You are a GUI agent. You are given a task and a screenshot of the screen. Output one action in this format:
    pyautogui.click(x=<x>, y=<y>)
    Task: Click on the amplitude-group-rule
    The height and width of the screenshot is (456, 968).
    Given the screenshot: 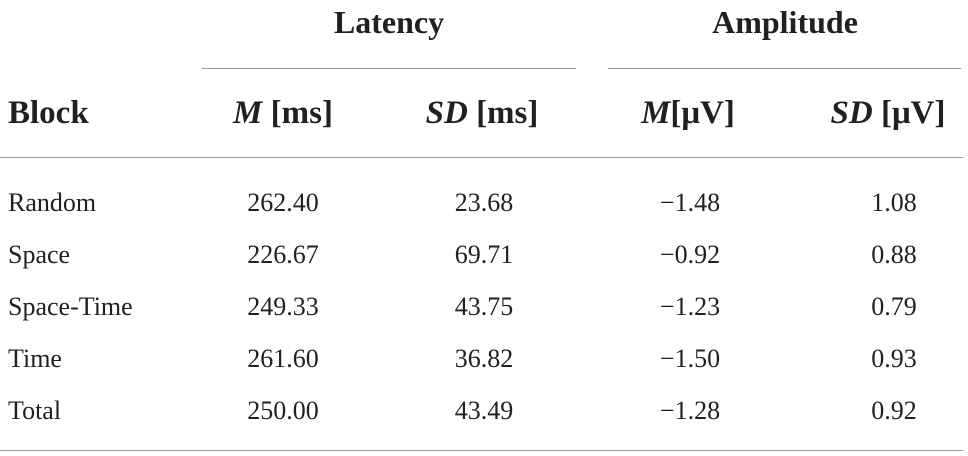 What is the action you would take?
    pyautogui.click(x=784, y=68)
    